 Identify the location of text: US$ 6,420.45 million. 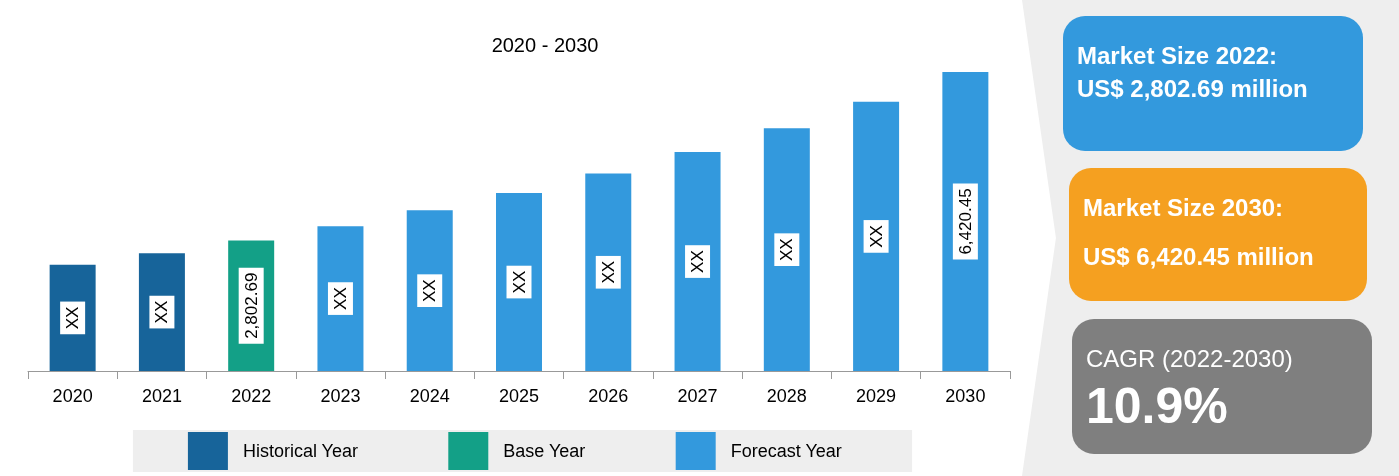
(1199, 257).